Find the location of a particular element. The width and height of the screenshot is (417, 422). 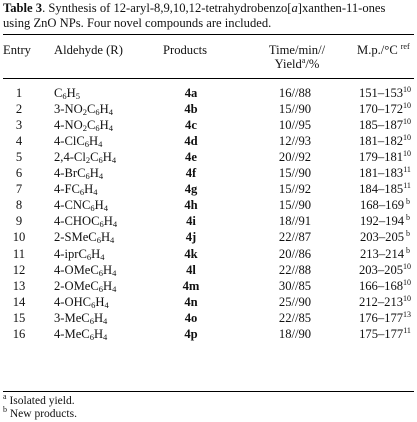

entry-cell: 9 is located at coordinates (19, 221).